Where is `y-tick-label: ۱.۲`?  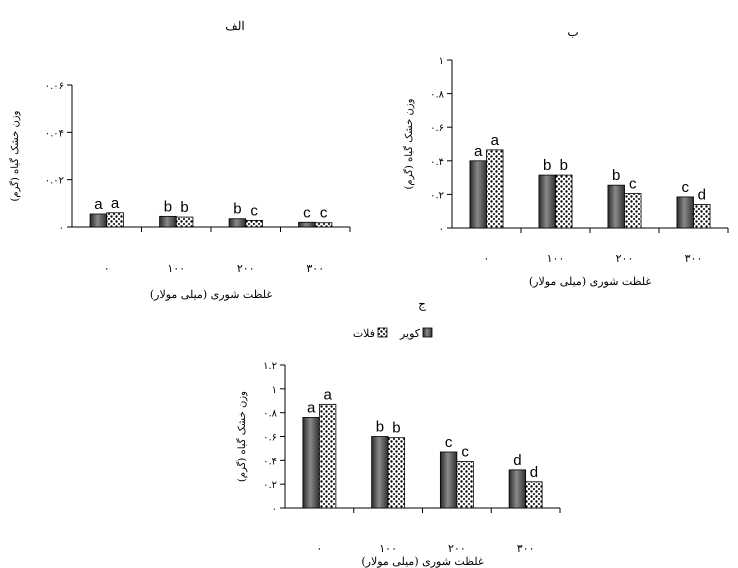 y-tick-label: ۱.۲ is located at coordinates (270, 366).